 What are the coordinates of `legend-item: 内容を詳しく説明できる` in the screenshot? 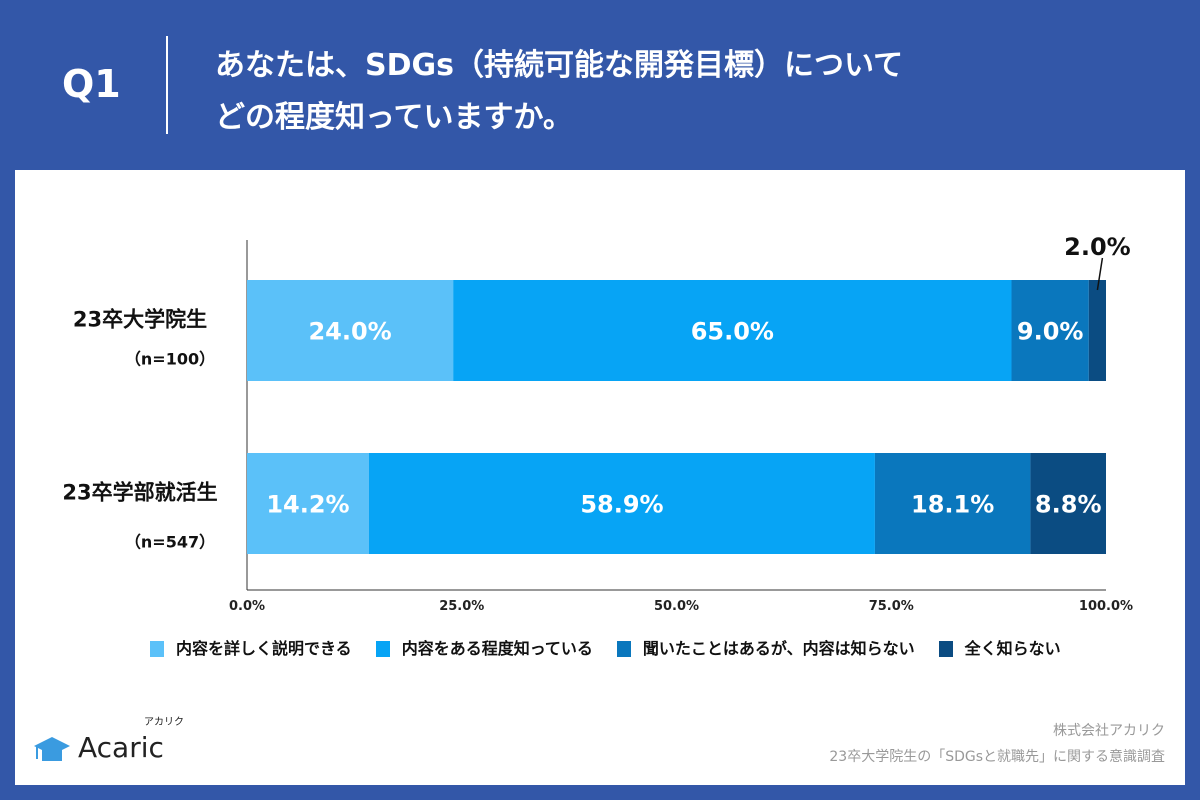 It's located at (251, 649).